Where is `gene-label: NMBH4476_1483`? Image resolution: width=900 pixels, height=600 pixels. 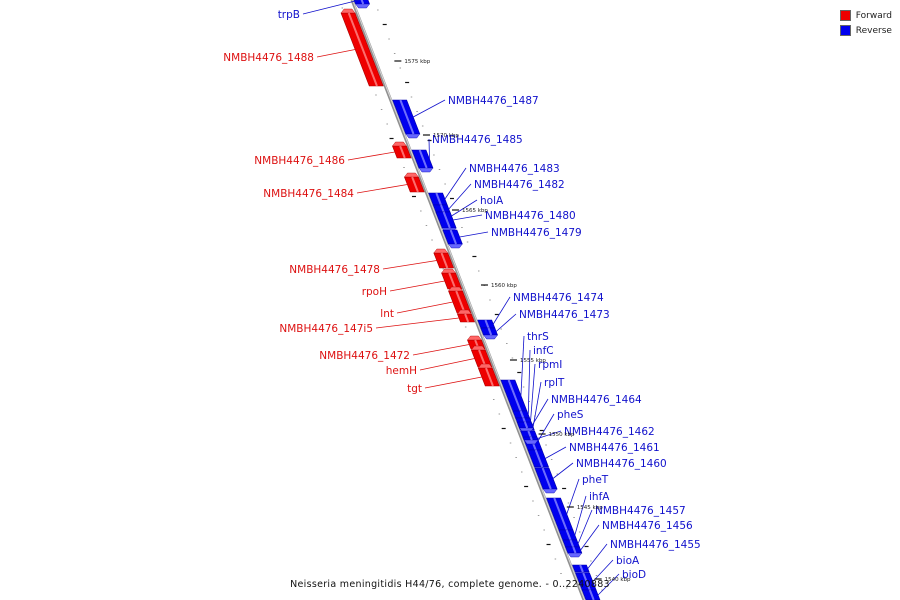 gene-label: NMBH4476_1483 is located at coordinates (514, 169).